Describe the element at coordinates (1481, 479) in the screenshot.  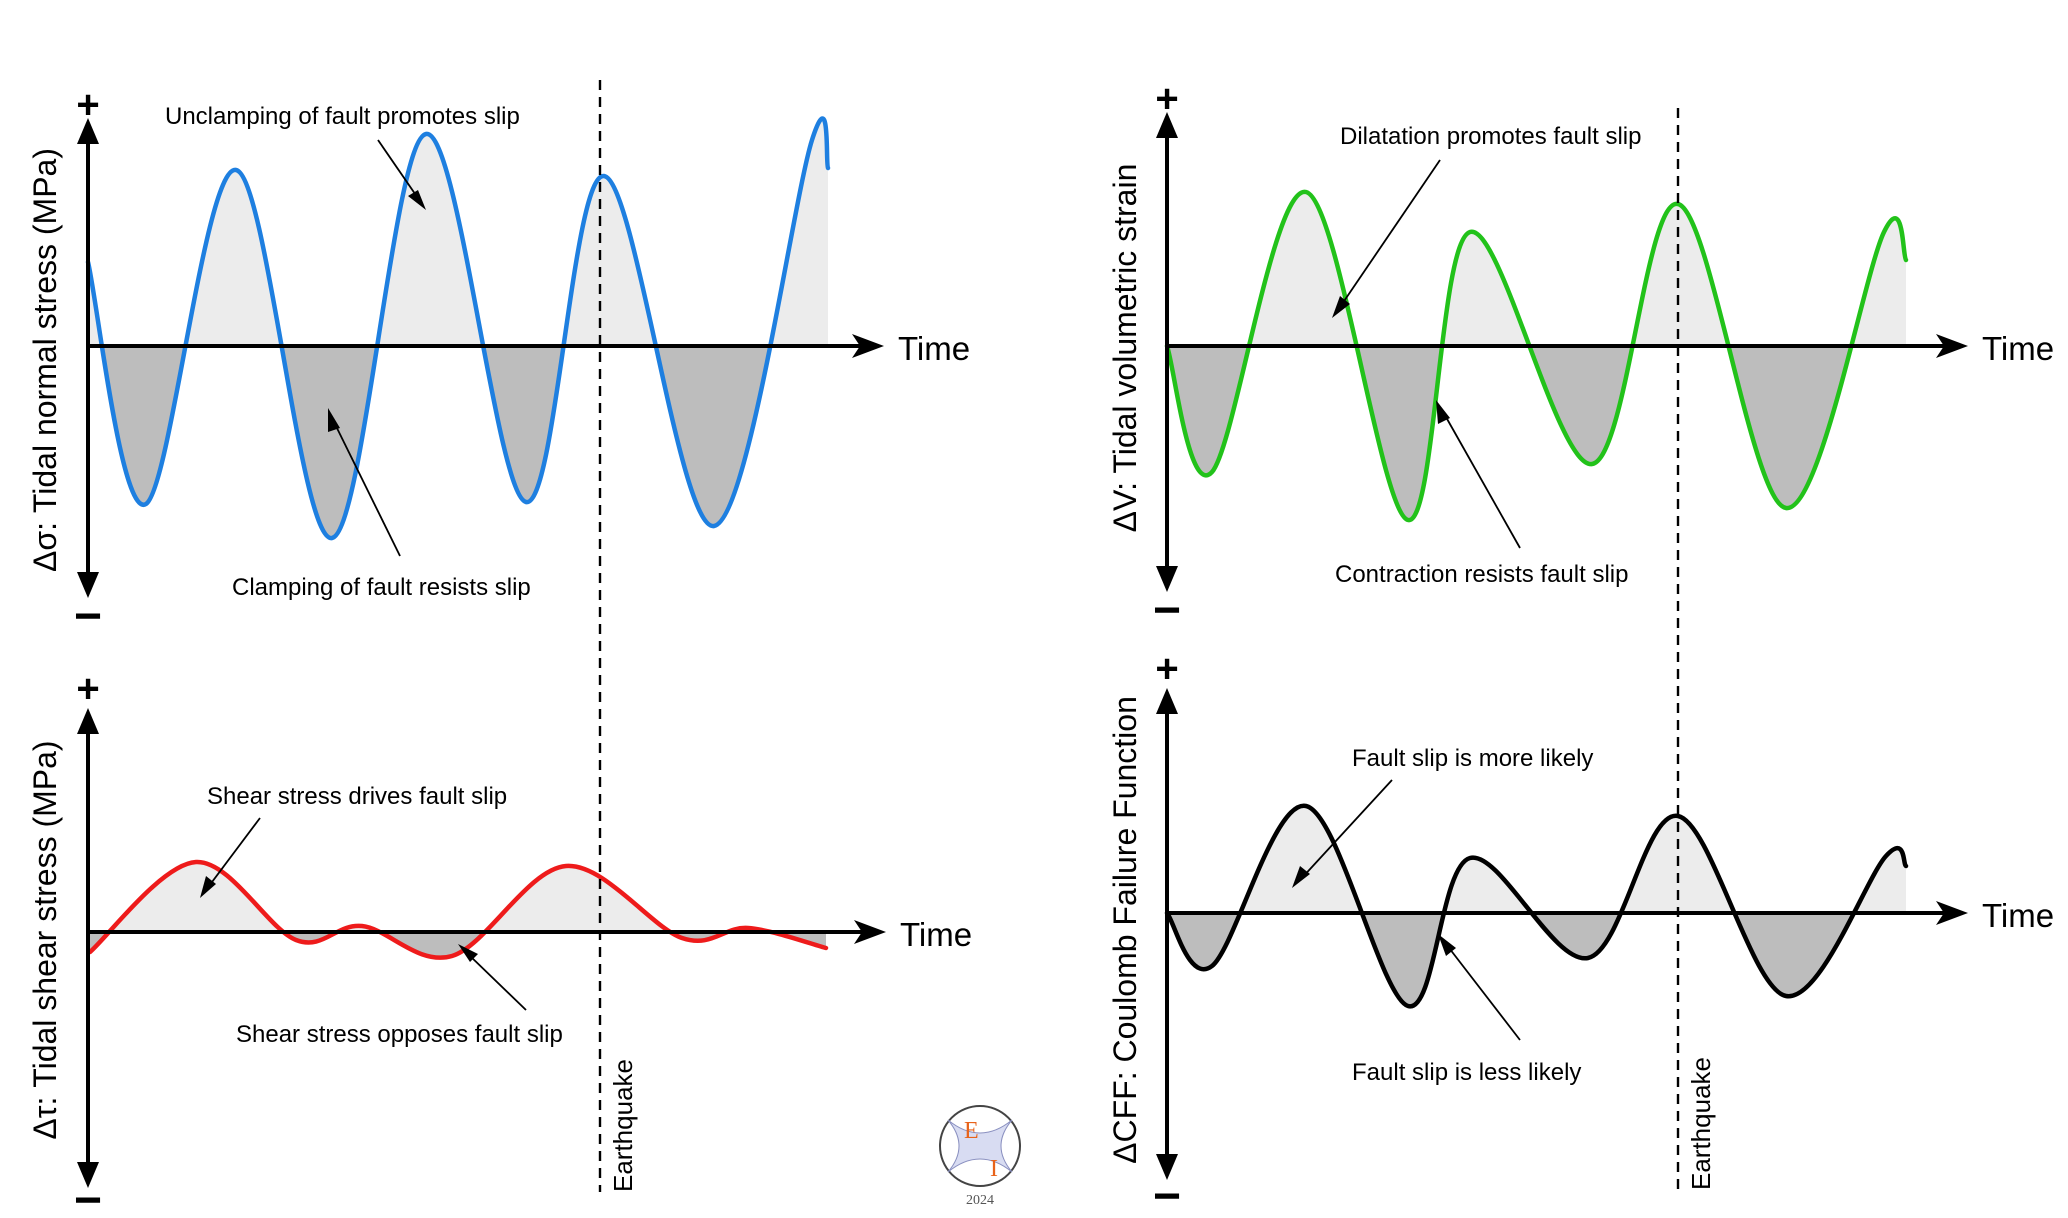
I see `volumetric-annotation-bottom-leader` at that location.